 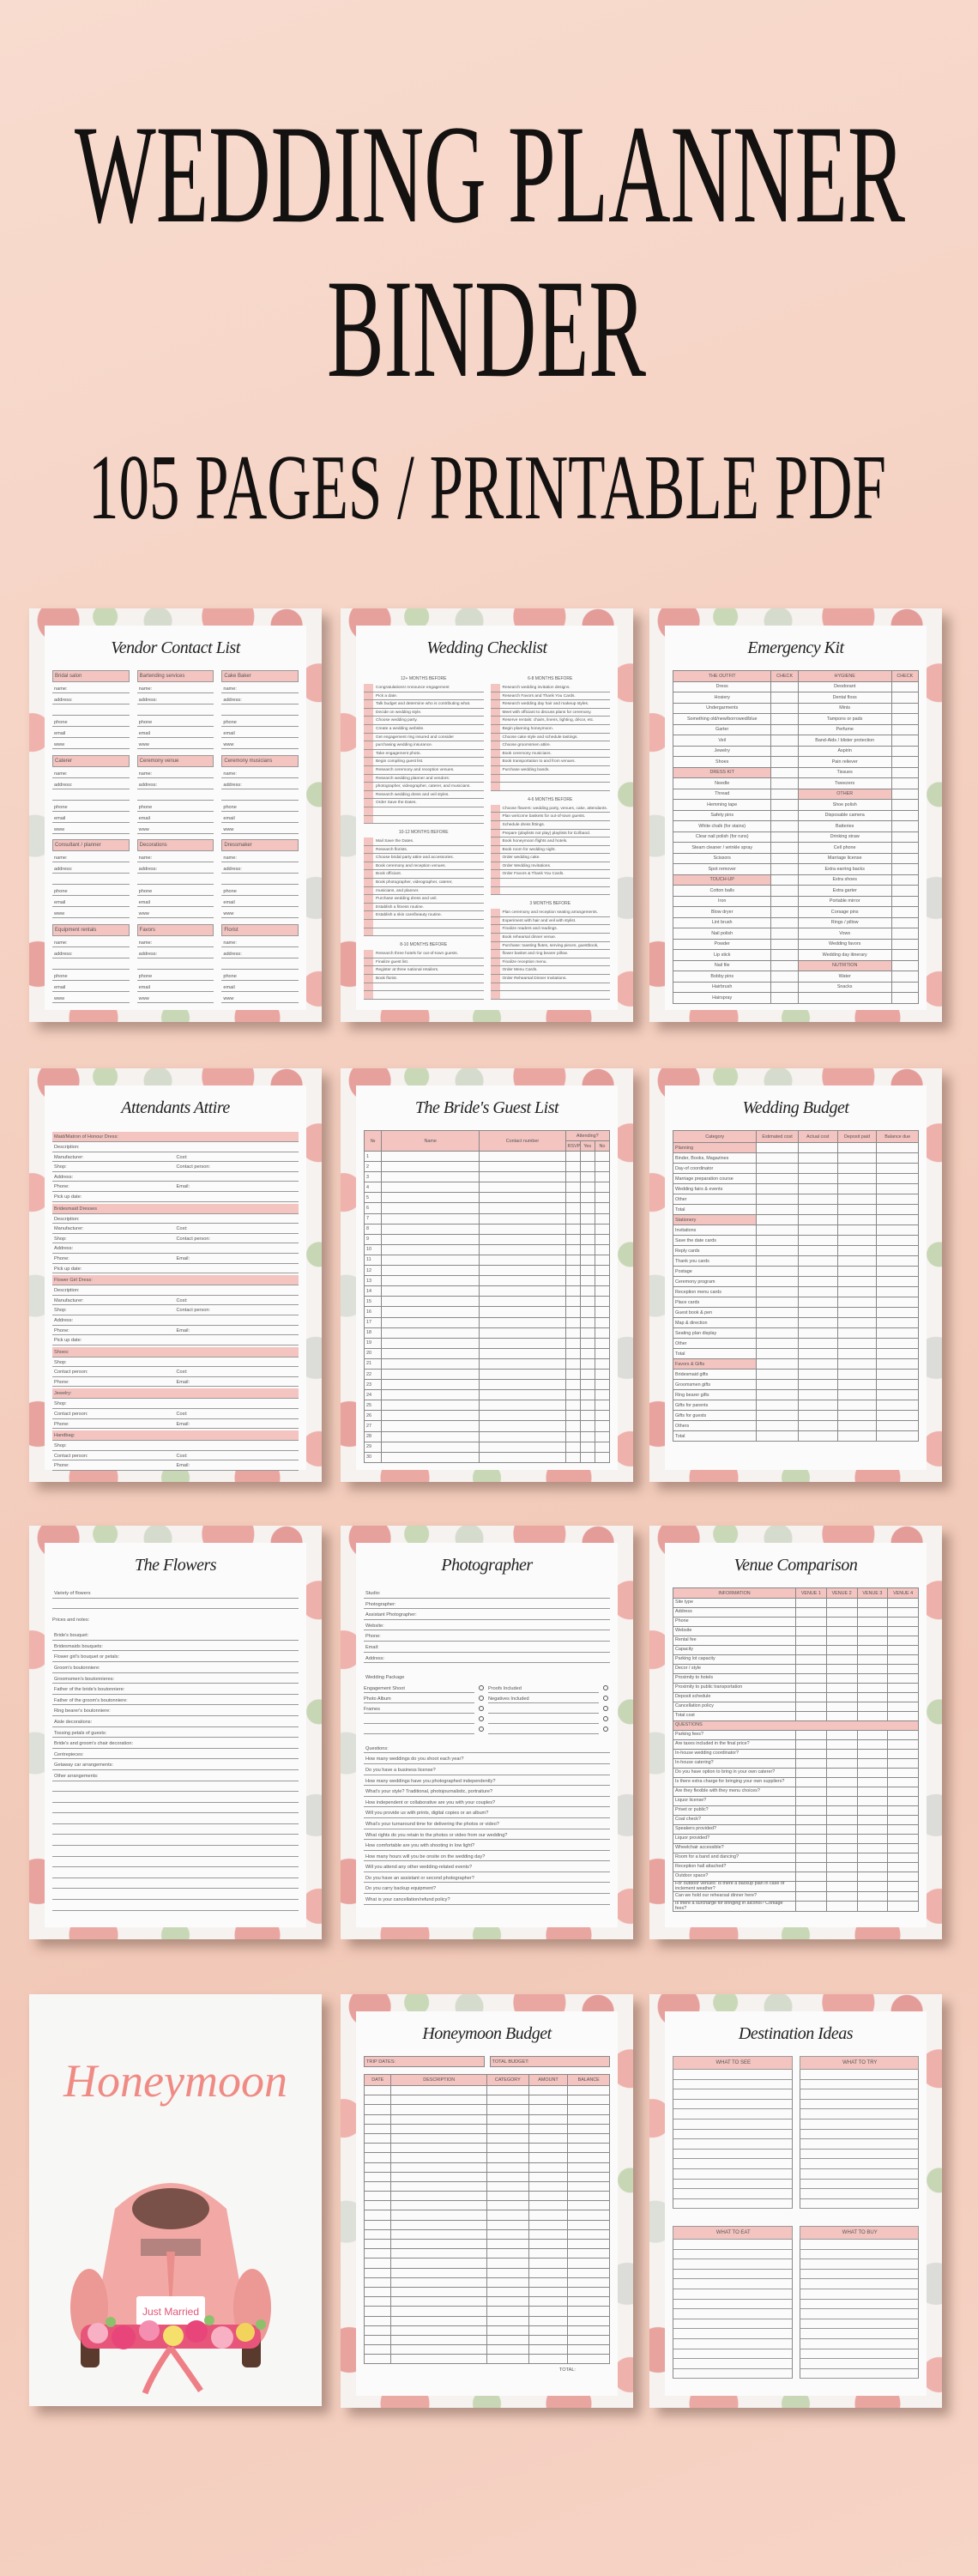 I want to click on venue-item: Website, so click(x=734, y=1631).